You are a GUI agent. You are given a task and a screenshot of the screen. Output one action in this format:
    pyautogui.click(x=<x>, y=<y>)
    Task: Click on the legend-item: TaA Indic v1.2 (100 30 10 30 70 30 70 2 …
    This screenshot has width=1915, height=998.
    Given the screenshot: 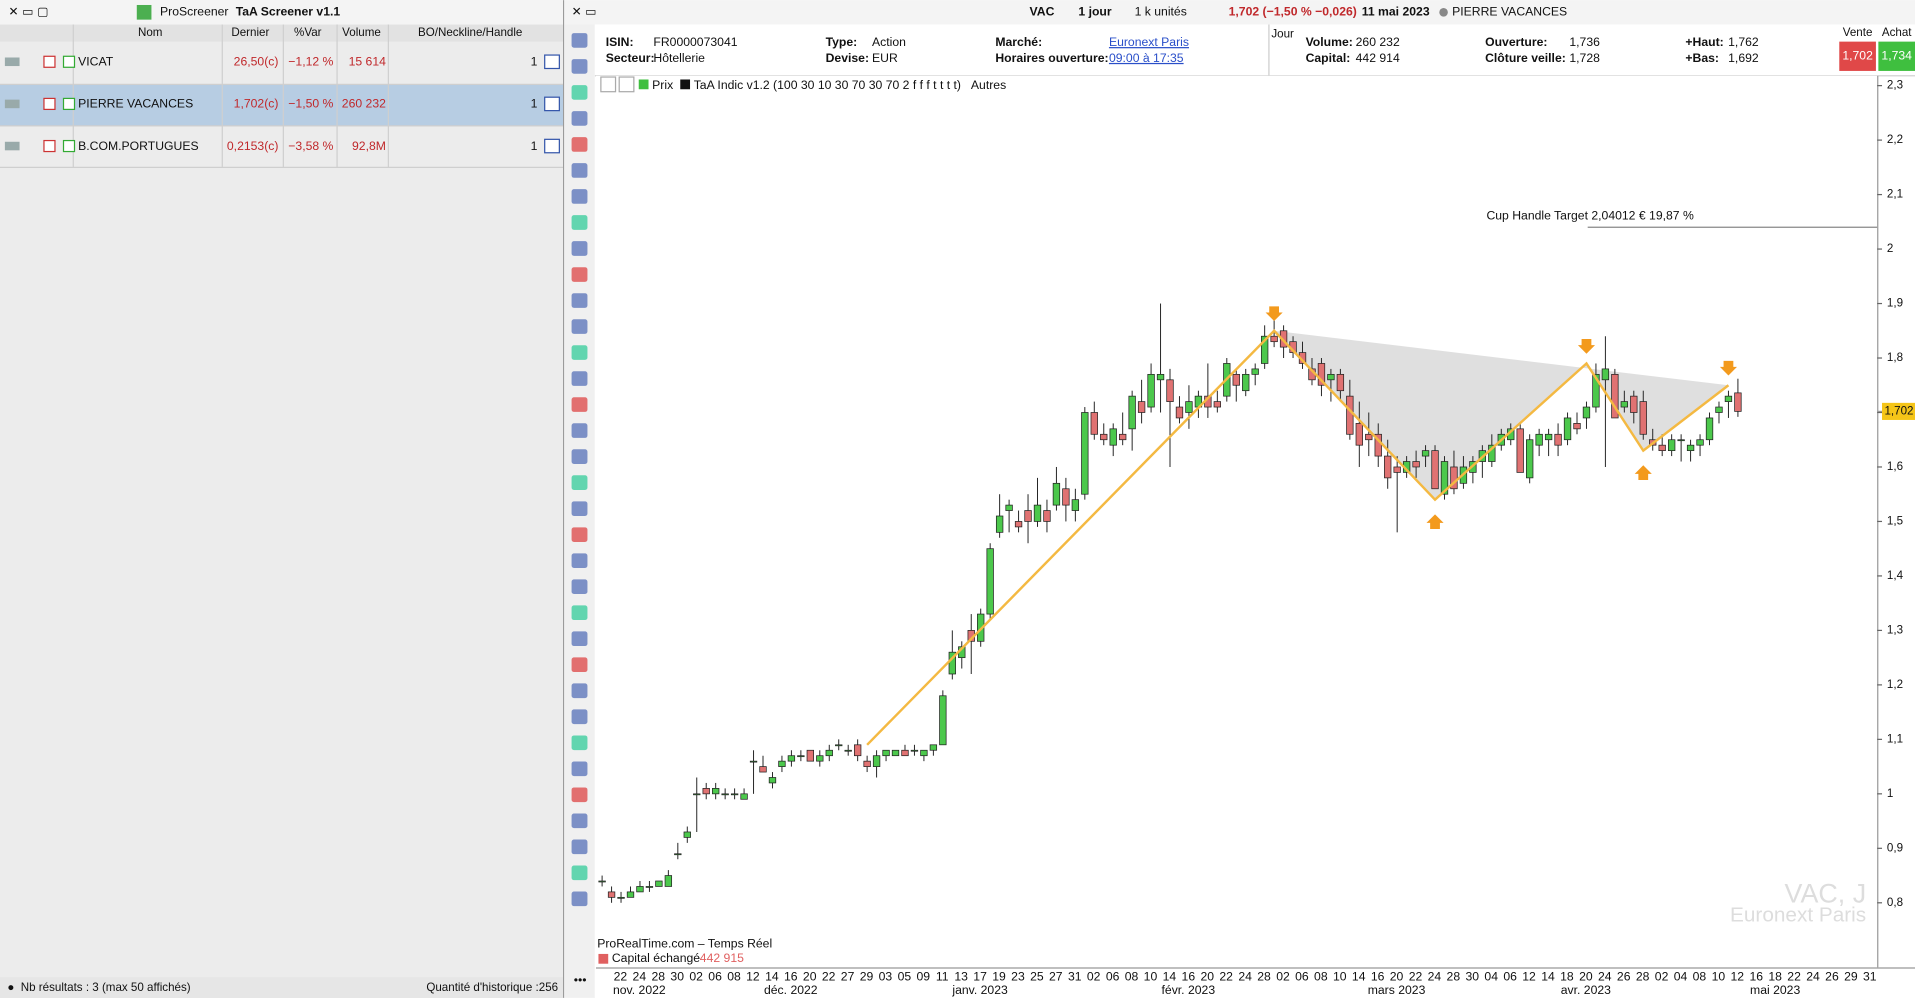 What is the action you would take?
    pyautogui.click(x=827, y=85)
    